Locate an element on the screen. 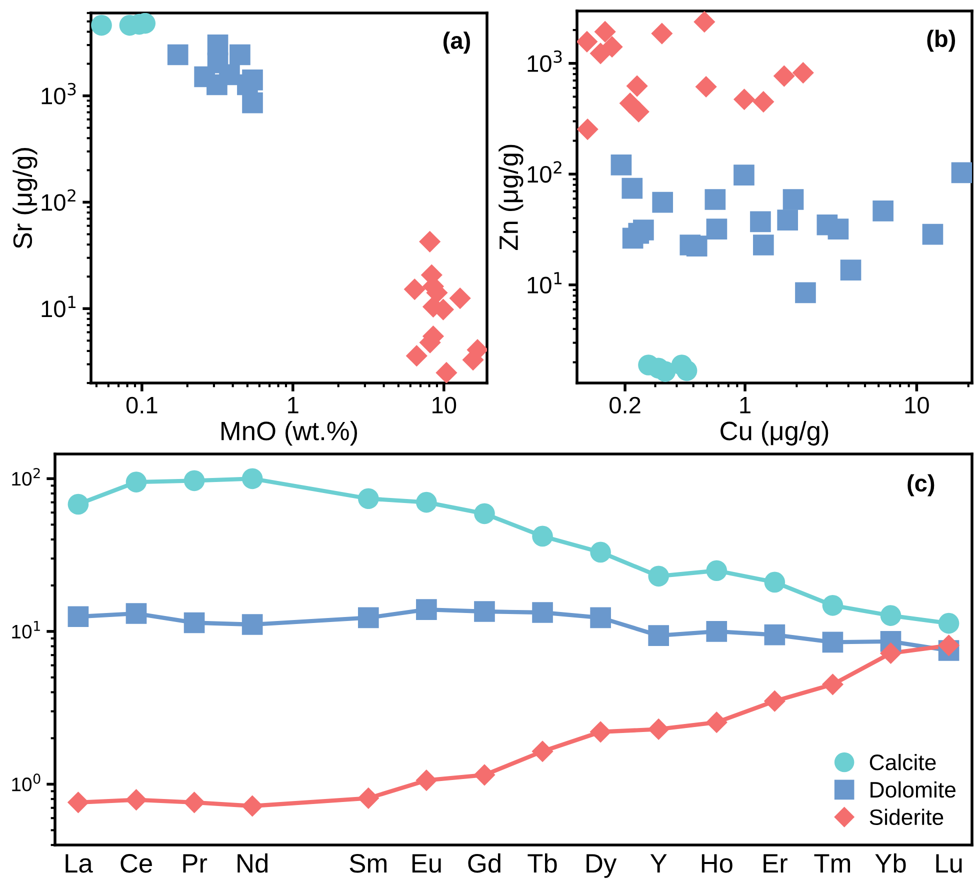 The height and width of the screenshot is (879, 980). x-tick-label: Y is located at coordinates (658, 863).